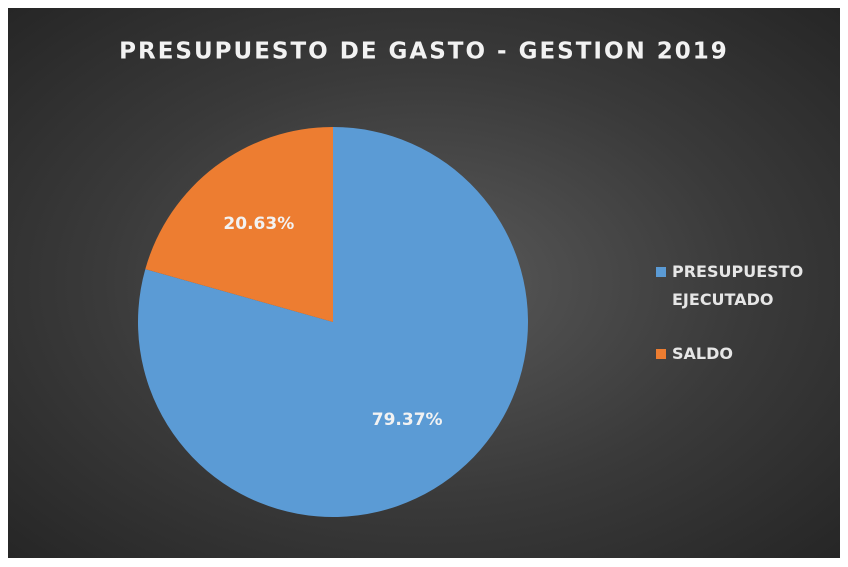 The width and height of the screenshot is (848, 567). Describe the element at coordinates (702, 353) in the screenshot. I see `legend-label: SALDO` at that location.